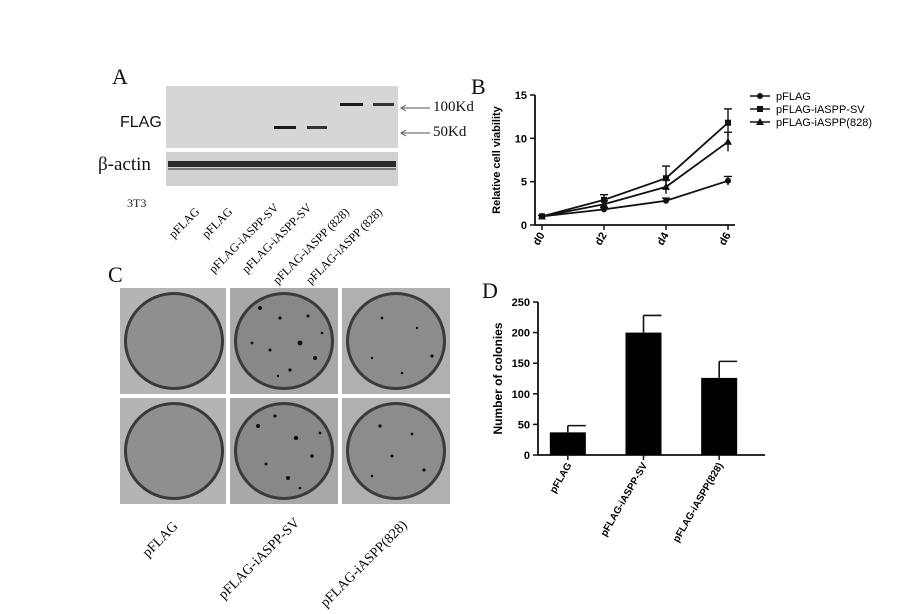 Image resolution: width=908 pixels, height=614 pixels. I want to click on marker-arrows, so click(415, 120).